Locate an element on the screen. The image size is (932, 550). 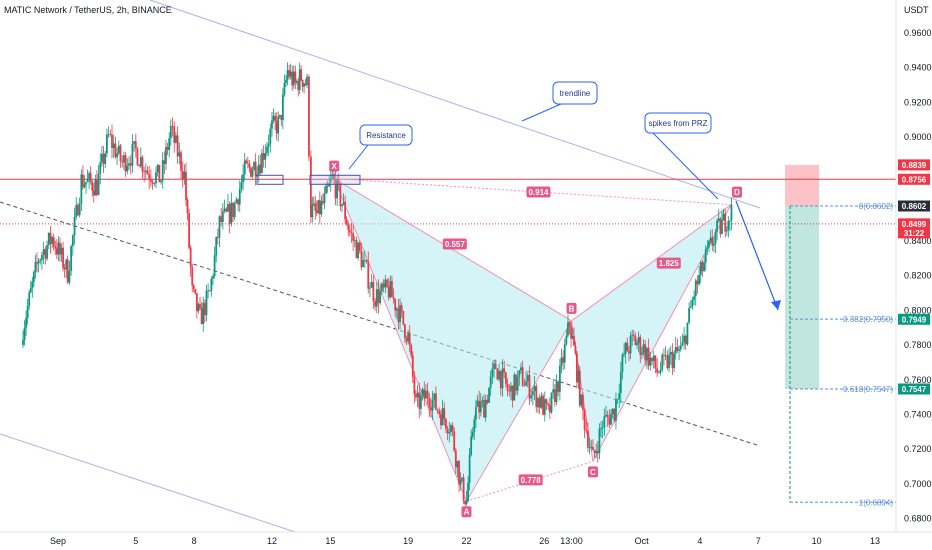
projection-arrow is located at coordinates (757, 255).